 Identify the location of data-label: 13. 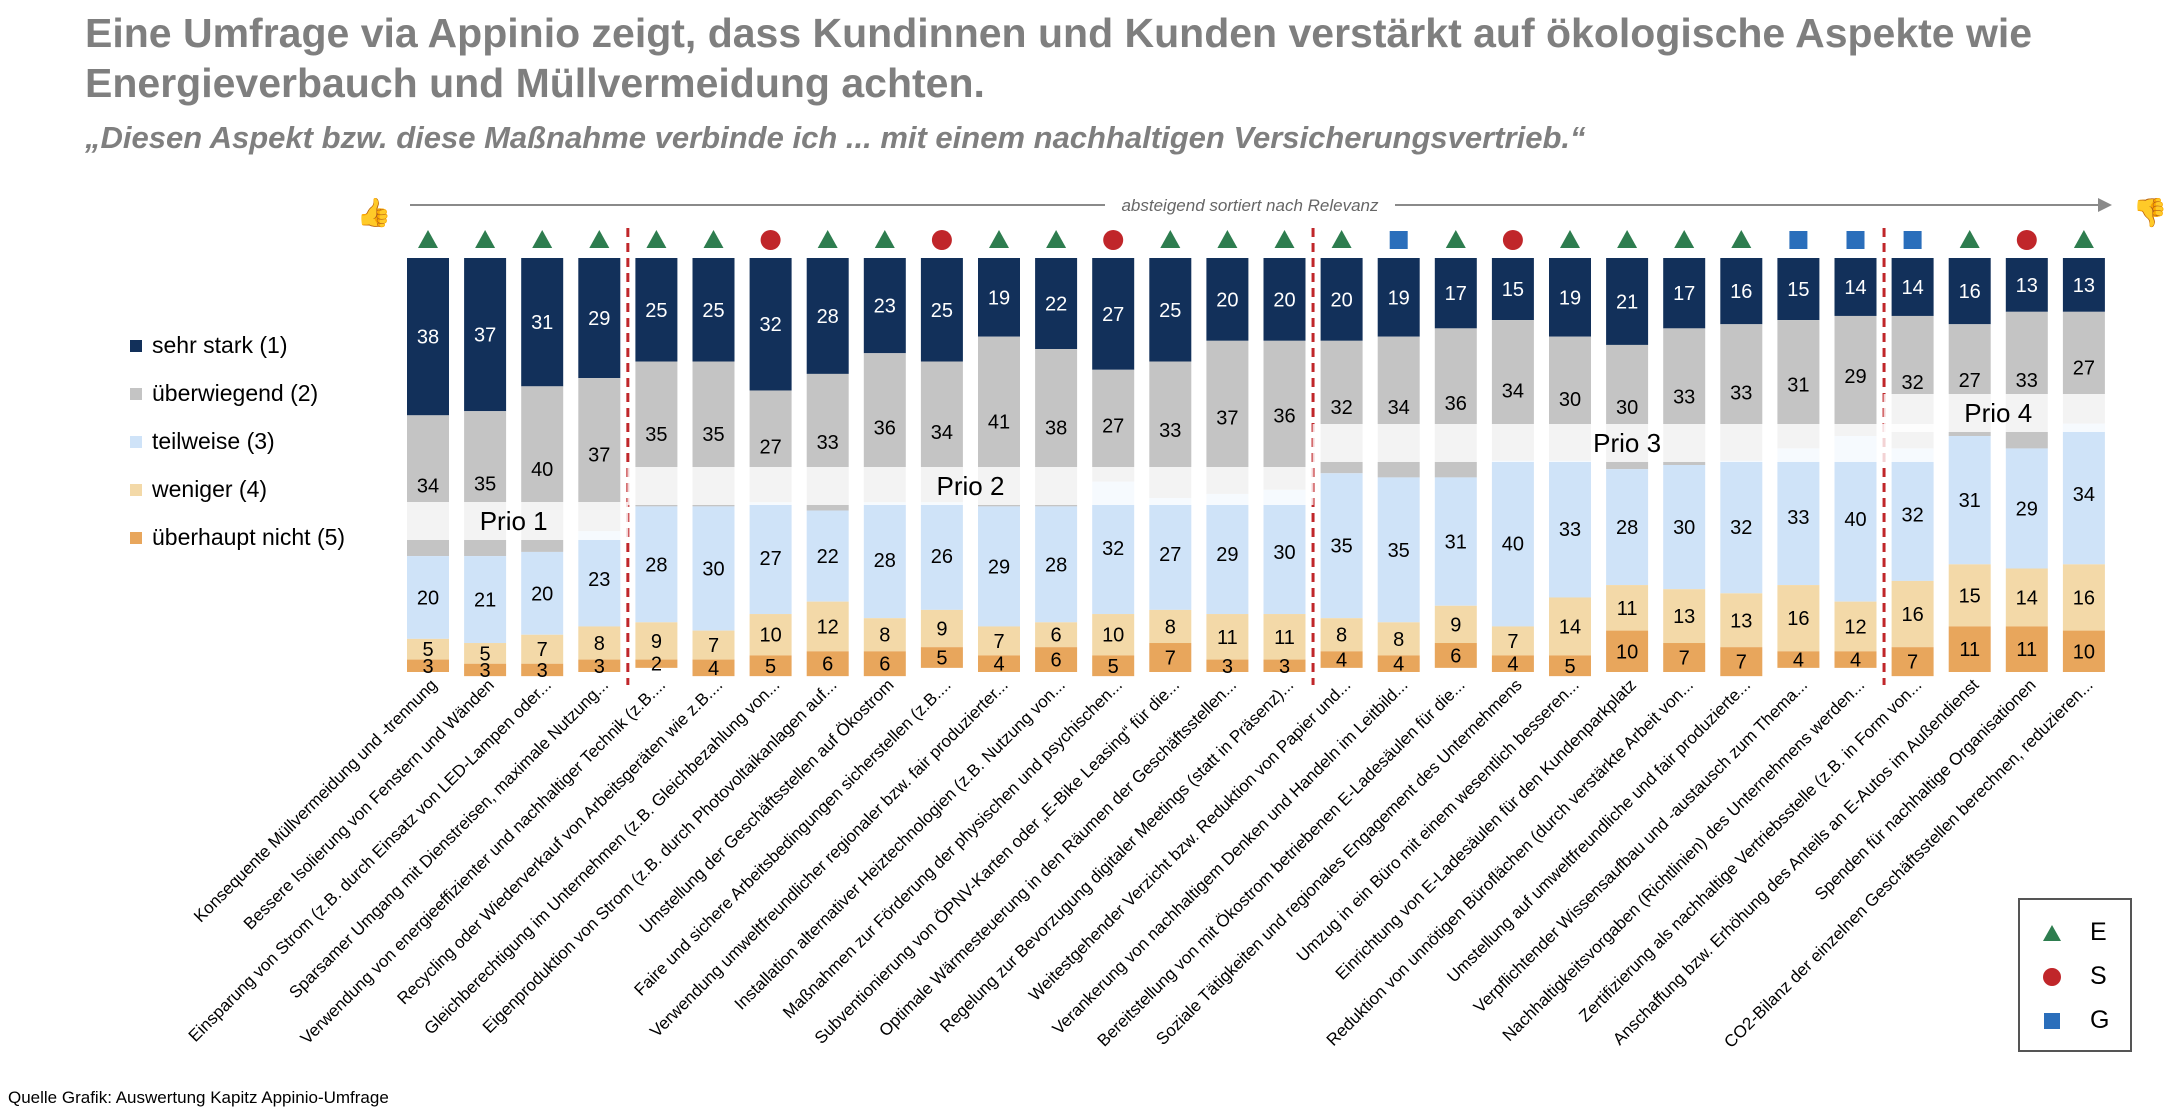
(2084, 286).